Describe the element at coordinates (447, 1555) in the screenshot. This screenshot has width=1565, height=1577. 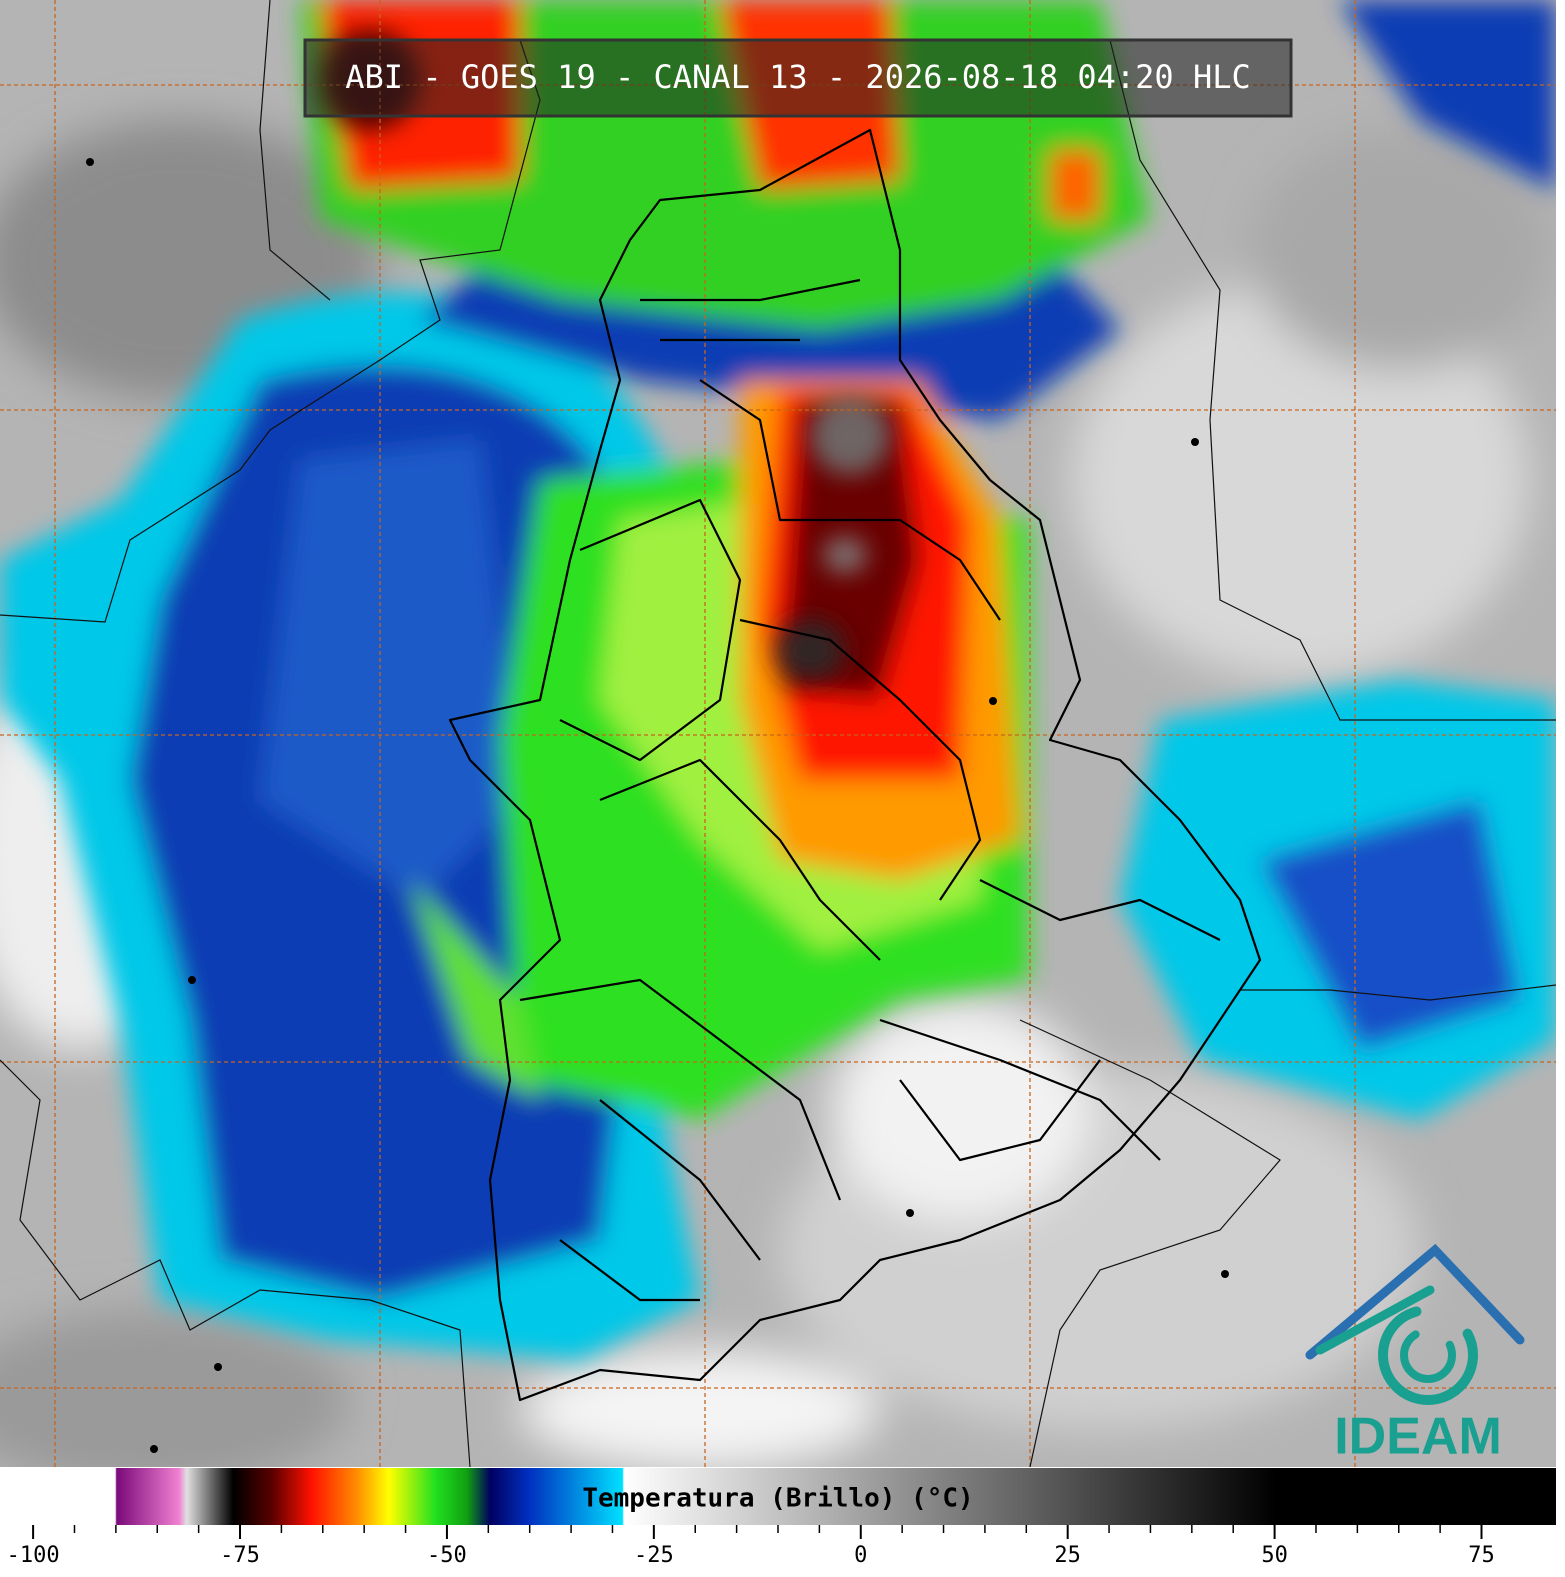
I see `tick-label: -50` at that location.